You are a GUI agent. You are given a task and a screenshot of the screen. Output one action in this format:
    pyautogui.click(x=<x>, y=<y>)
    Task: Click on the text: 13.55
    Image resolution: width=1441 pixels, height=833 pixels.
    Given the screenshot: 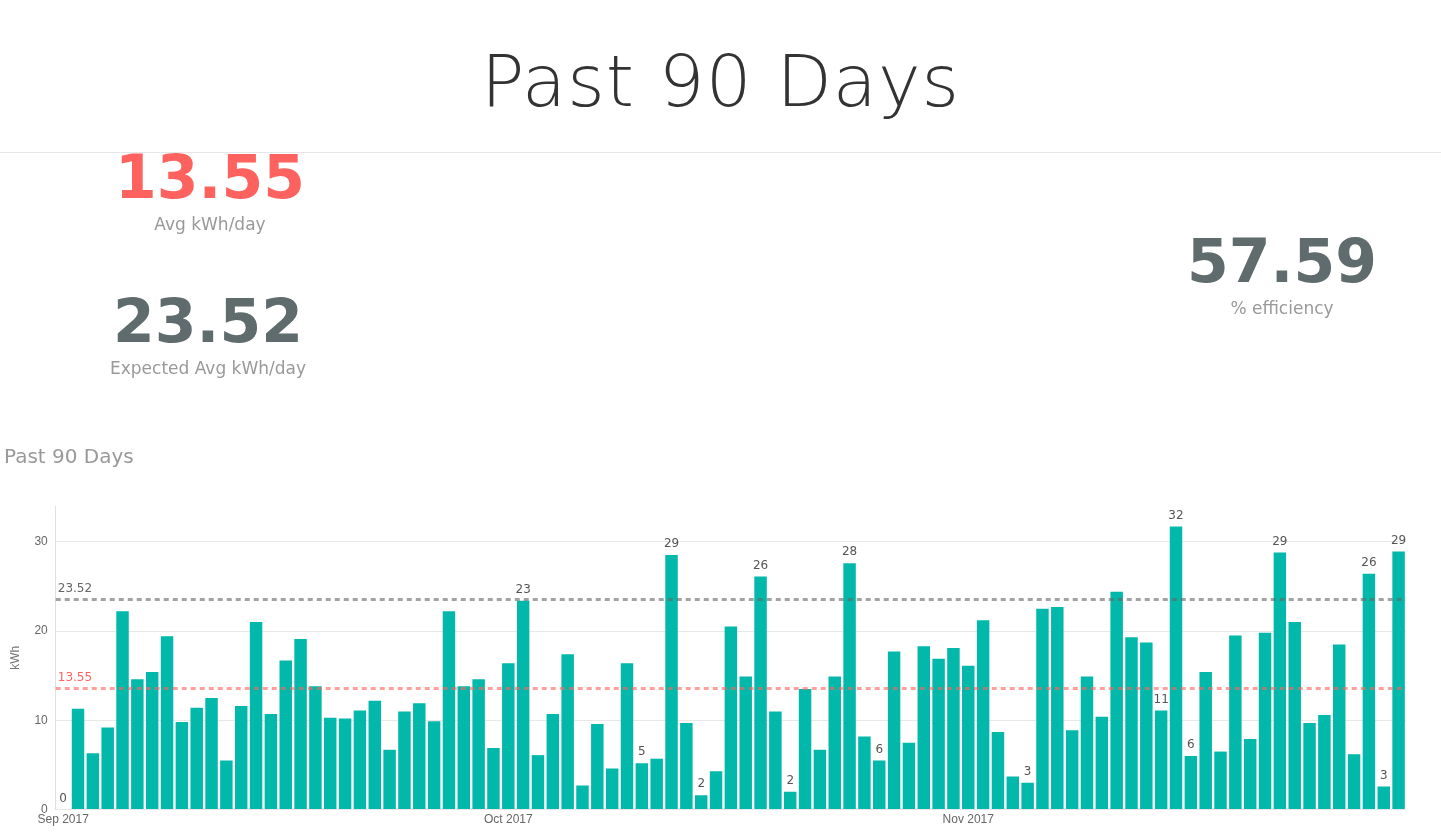 What is the action you would take?
    pyautogui.click(x=210, y=177)
    